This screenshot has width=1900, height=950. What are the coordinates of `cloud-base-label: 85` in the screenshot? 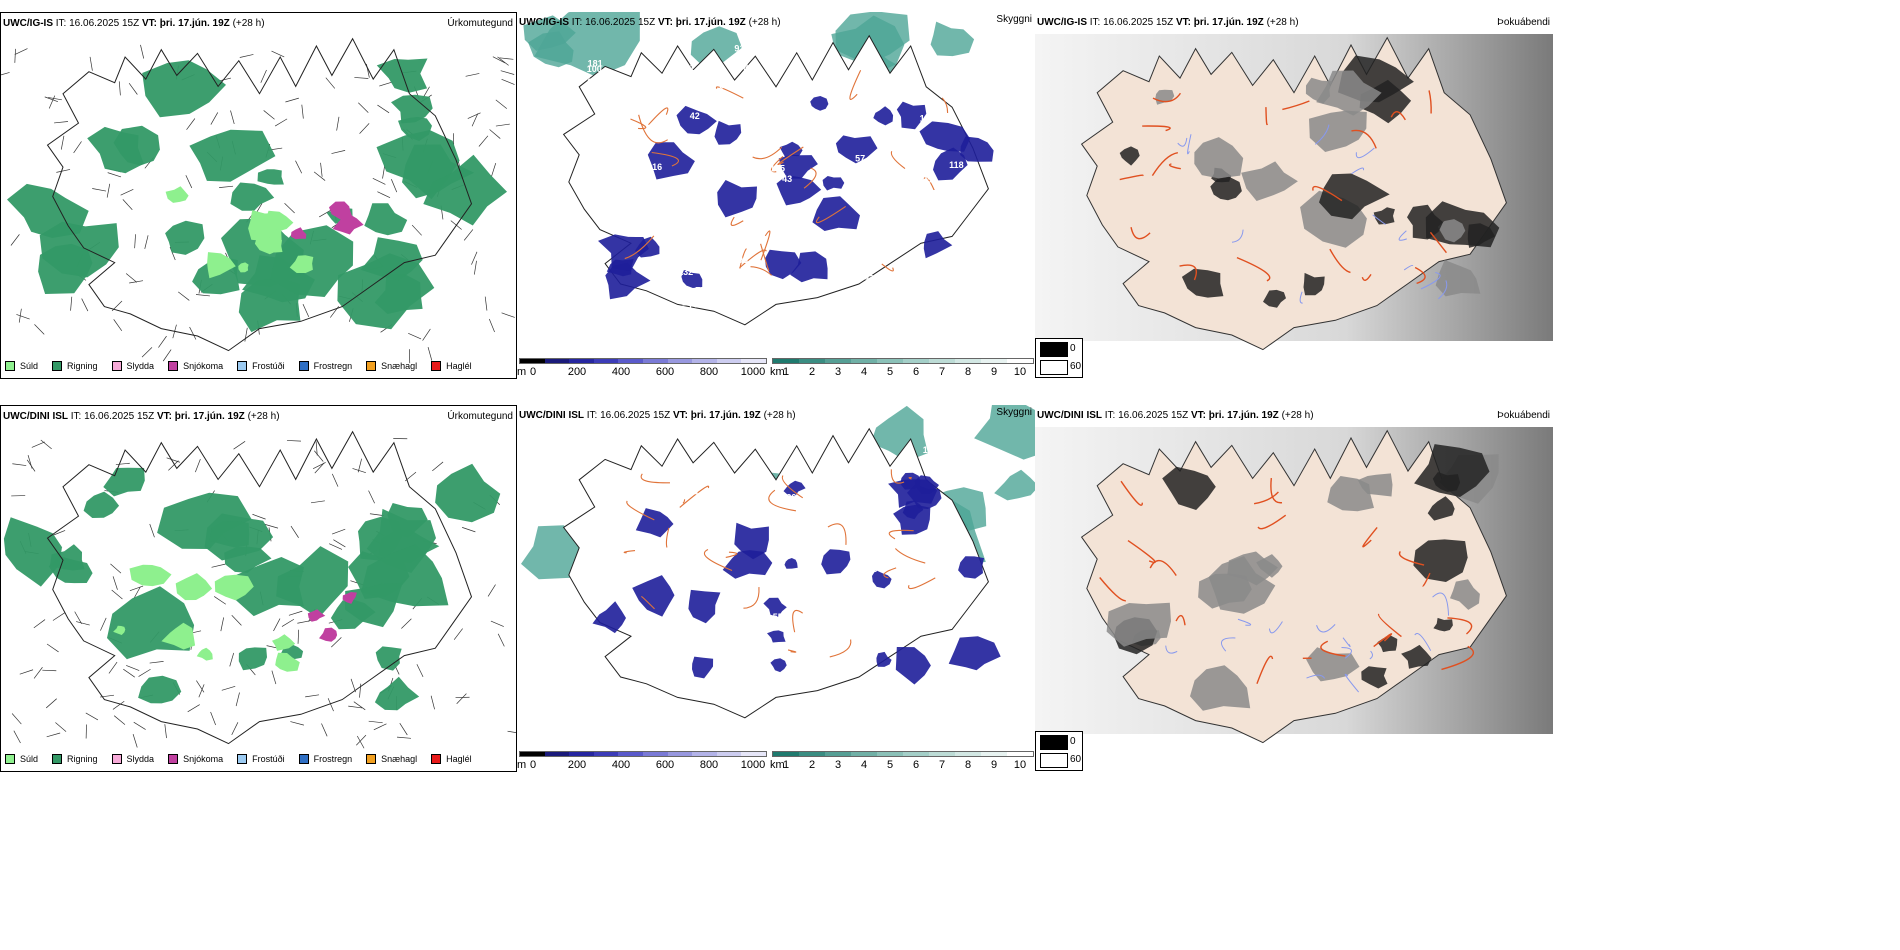 It's located at (869, 276).